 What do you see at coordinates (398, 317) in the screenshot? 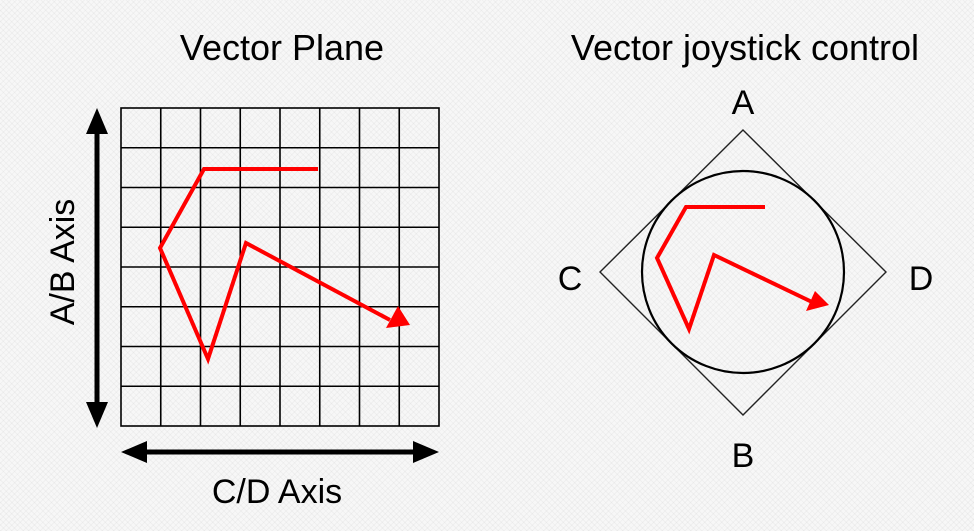
I see `plane-vector-arrowhead` at bounding box center [398, 317].